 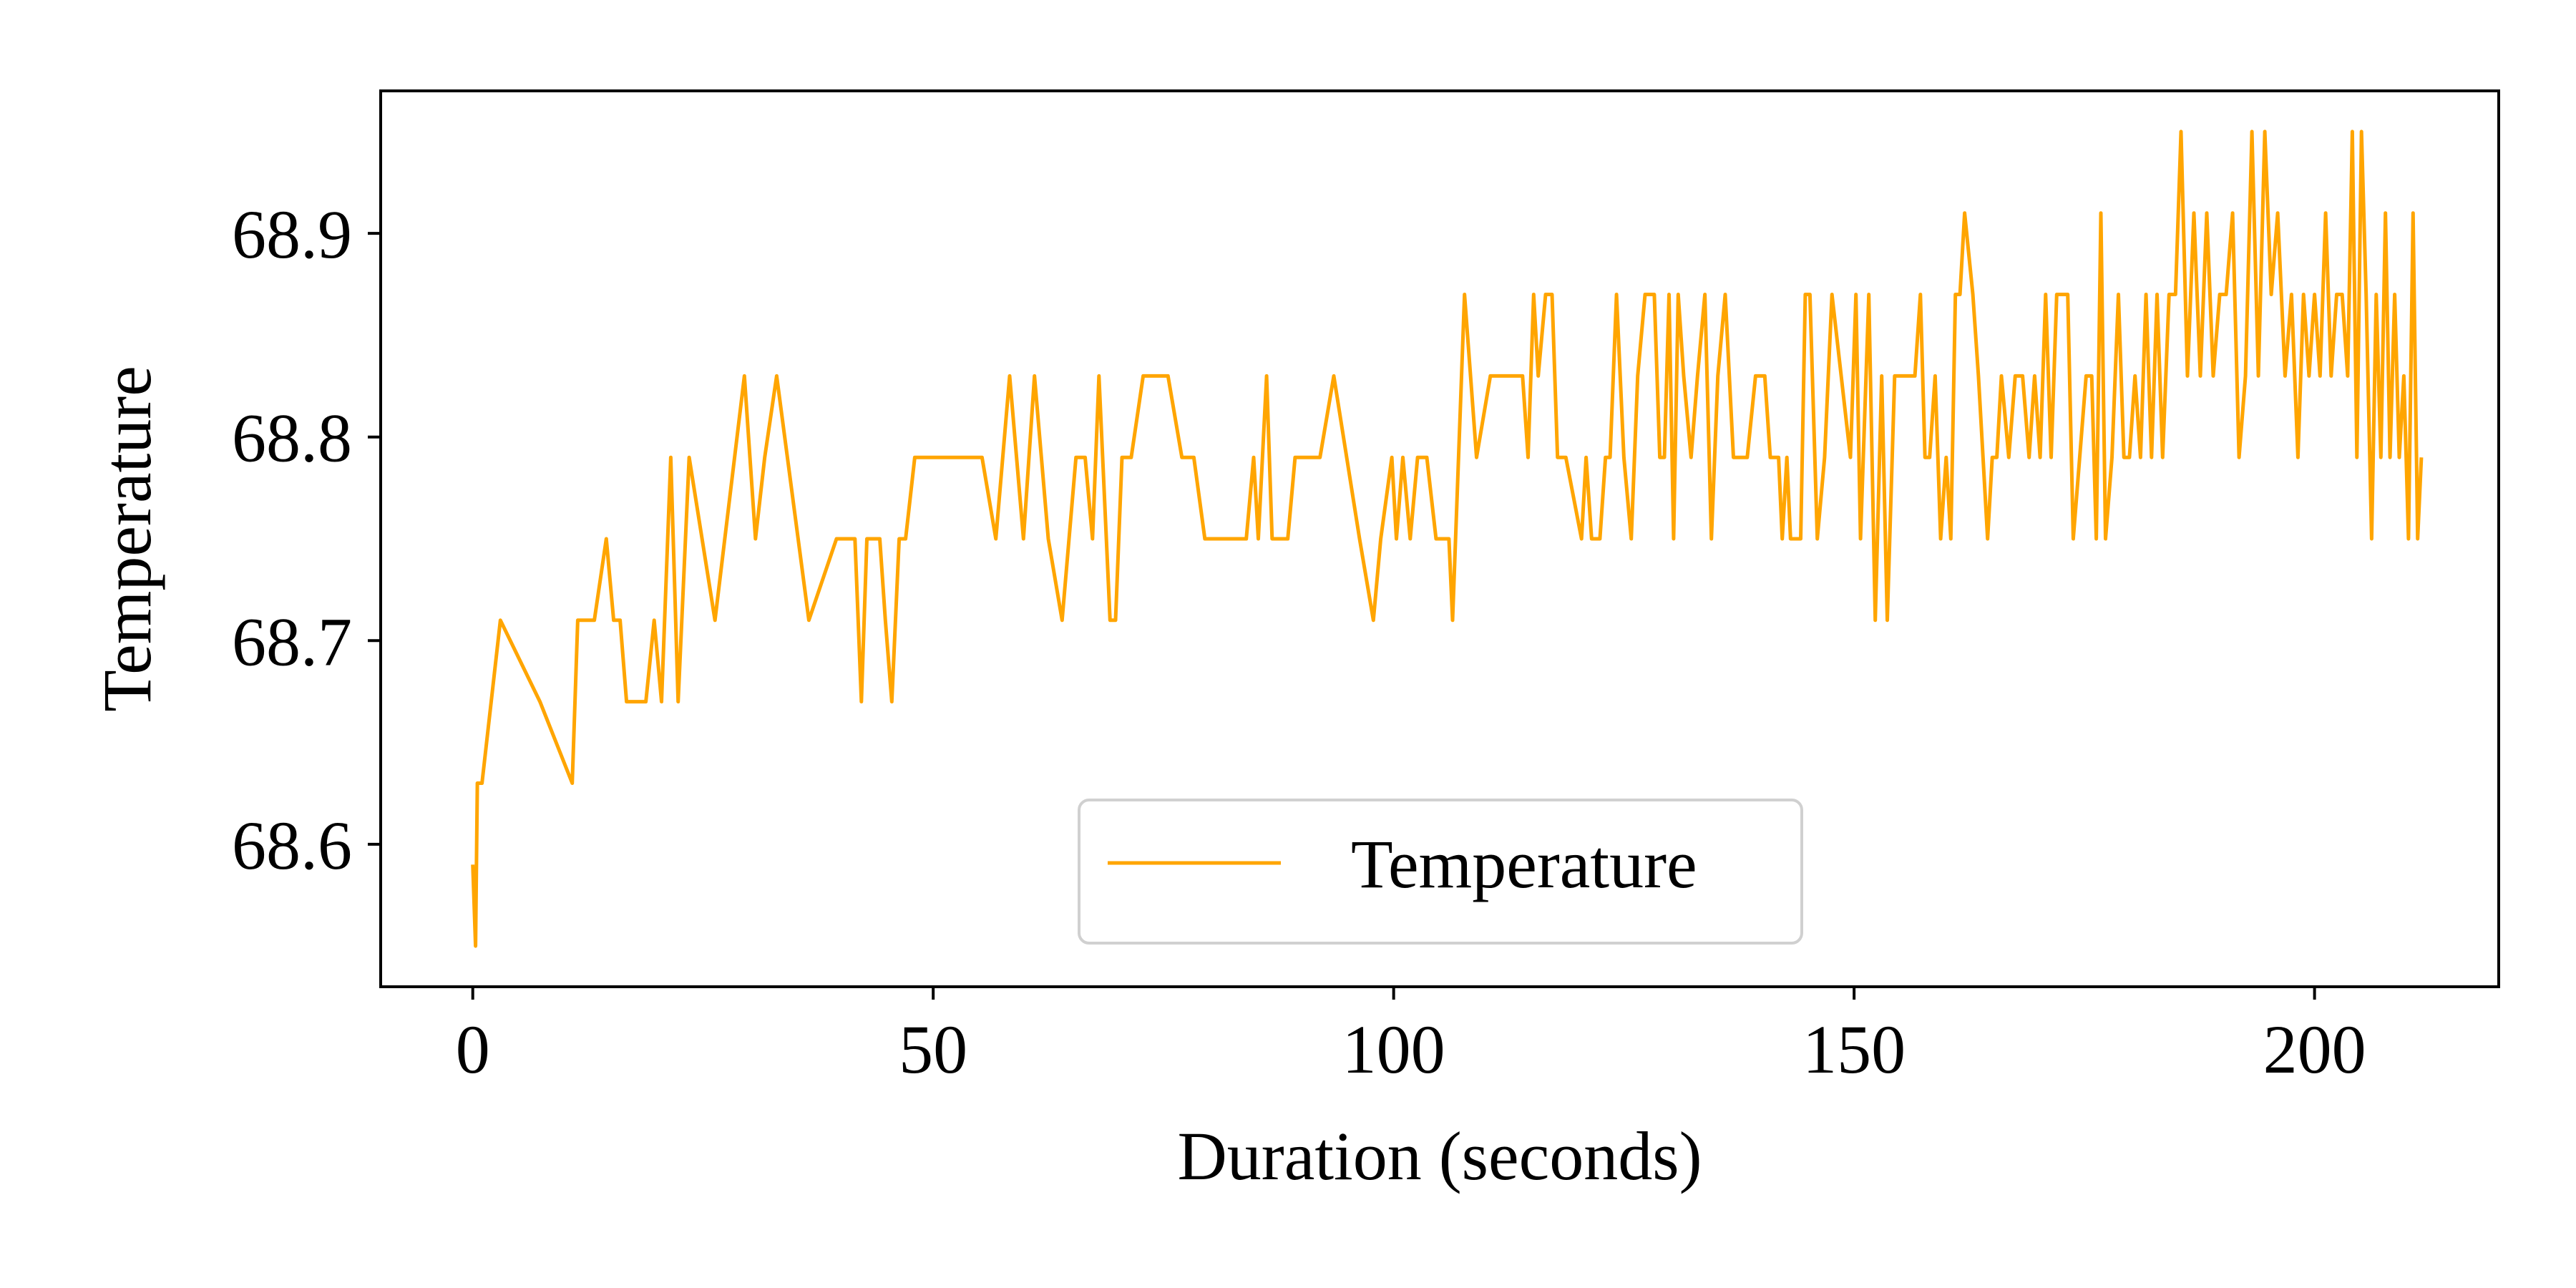 I want to click on y-axis-label: Temperature, so click(x=127, y=539).